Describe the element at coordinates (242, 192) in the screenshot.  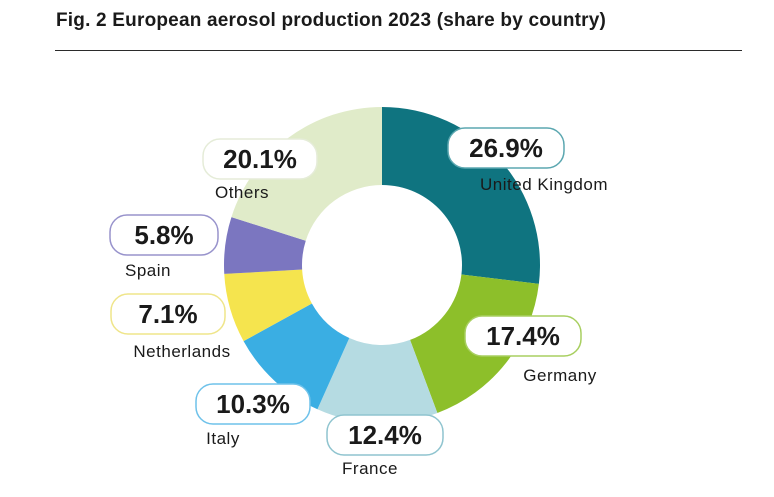
I see `category-label-others: Others` at that location.